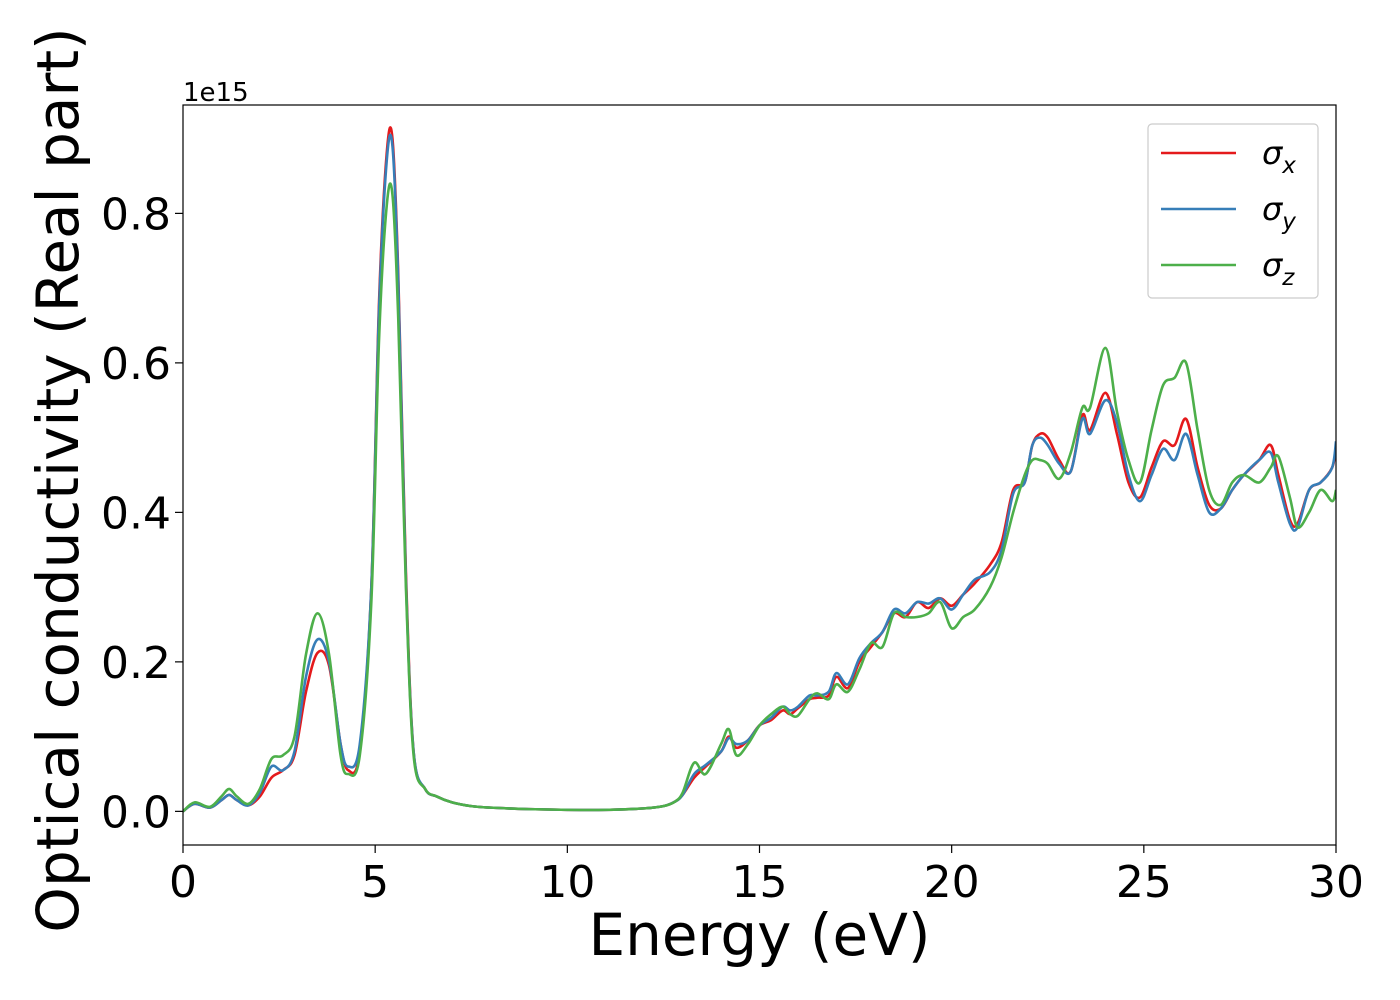 The height and width of the screenshot is (1000, 1400). Describe the element at coordinates (1228, 212) in the screenshot. I see `legend-entry-y: σy` at that location.